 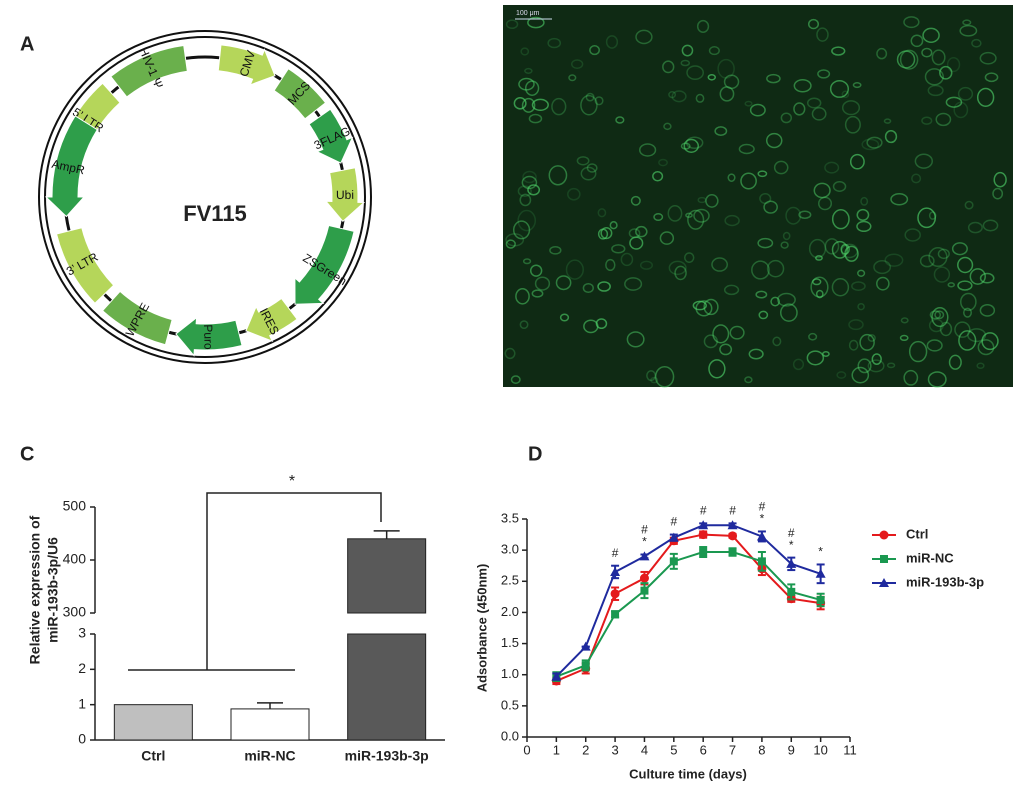 What do you see at coordinates (732, 749) in the screenshot?
I see `x-tick-label: 7` at bounding box center [732, 749].